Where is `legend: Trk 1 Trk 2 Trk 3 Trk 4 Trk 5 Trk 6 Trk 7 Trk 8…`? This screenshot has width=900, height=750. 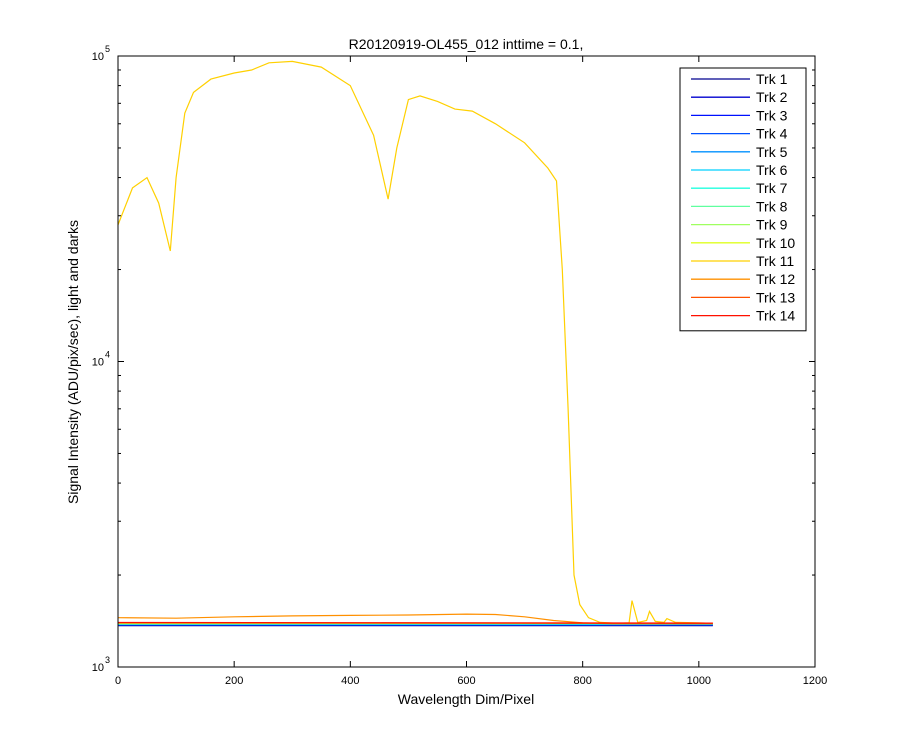 legend: Trk 1 Trk 2 Trk 3 Trk 4 Trk 5 Trk 6 Trk 7 Trk 8… is located at coordinates (743, 199).